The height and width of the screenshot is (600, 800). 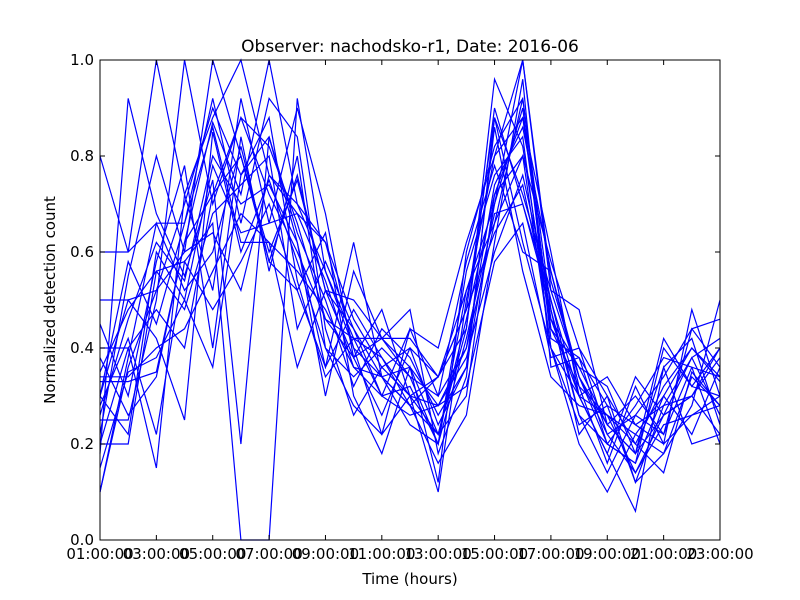 What do you see at coordinates (381, 554) in the screenshot?
I see `x-tick-label: 11:00:00` at bounding box center [381, 554].